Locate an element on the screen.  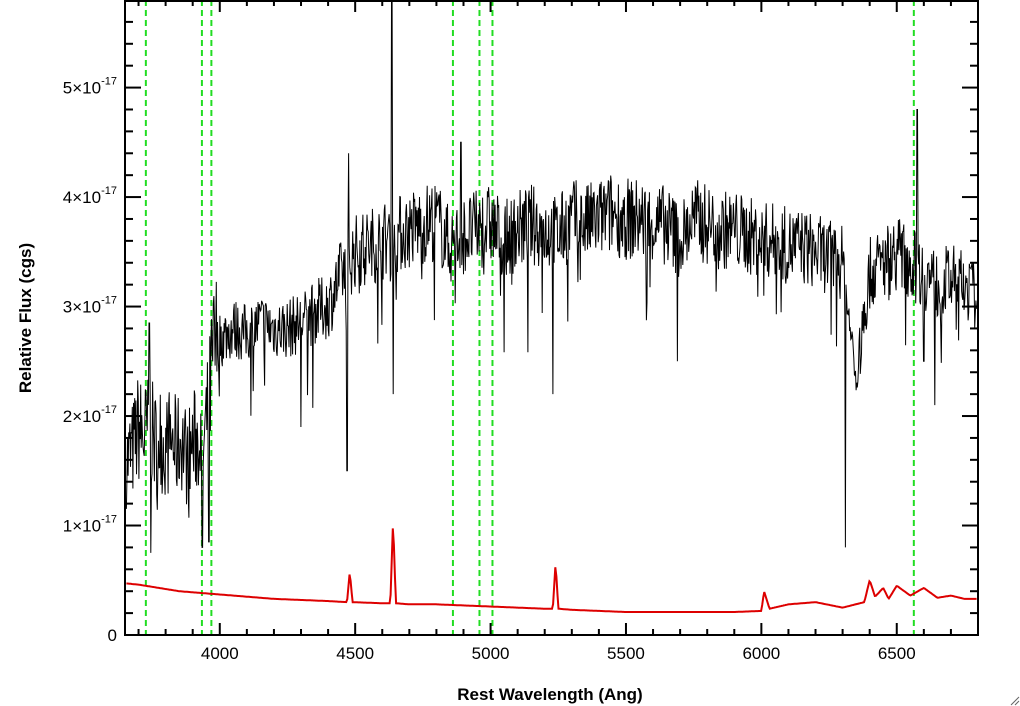
x-axis-title: Rest Wavelength (Ang) is located at coordinates (549, 694).